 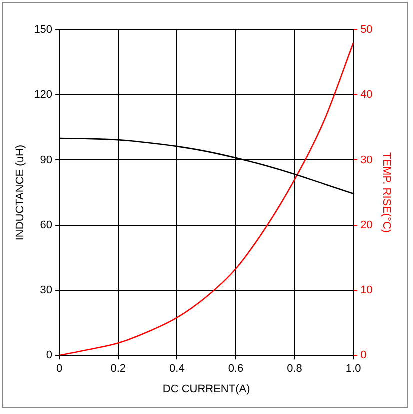 I want to click on y-tick-label: 60, so click(x=46, y=225).